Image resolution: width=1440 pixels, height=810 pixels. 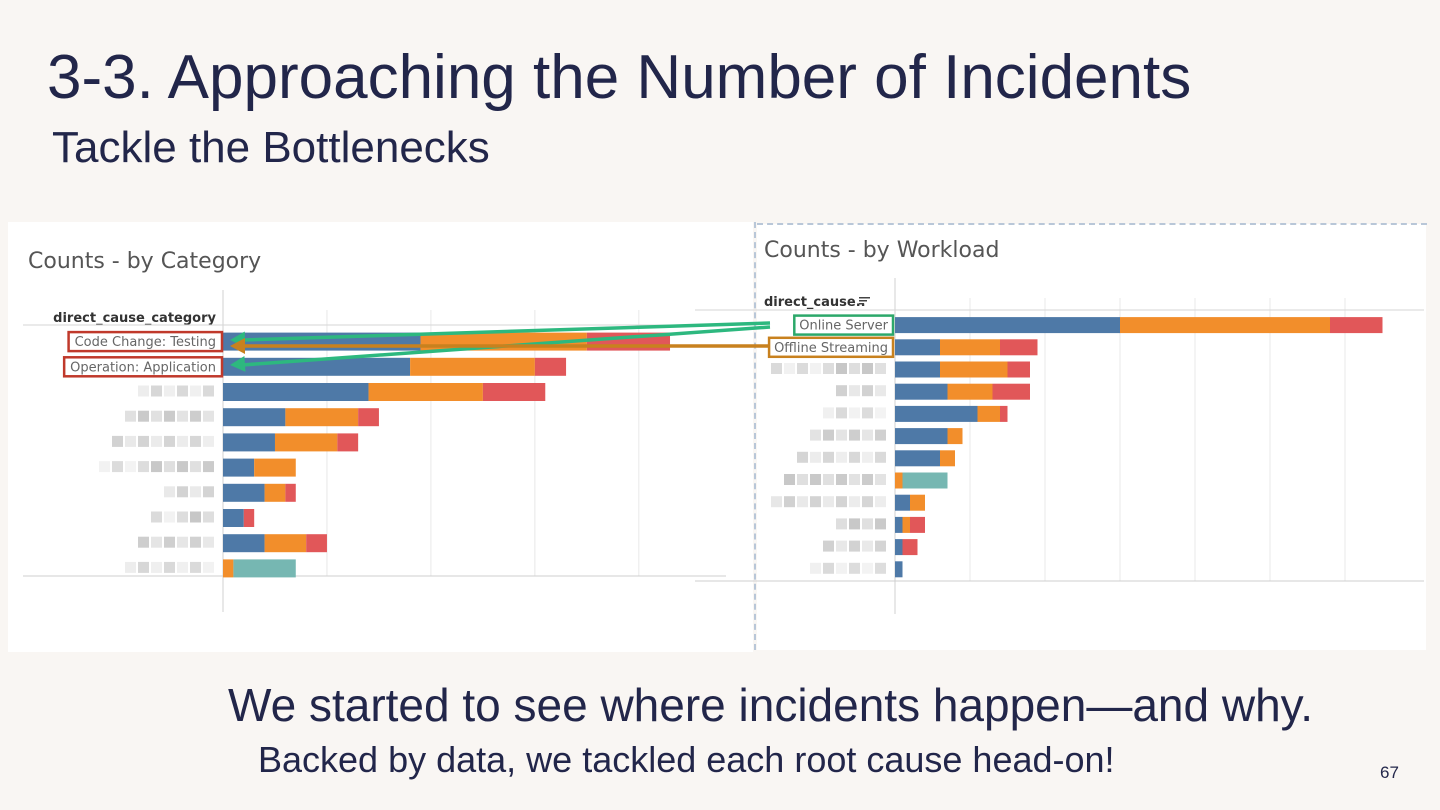 What do you see at coordinates (1092, 224) in the screenshot?
I see `panel-top-border` at bounding box center [1092, 224].